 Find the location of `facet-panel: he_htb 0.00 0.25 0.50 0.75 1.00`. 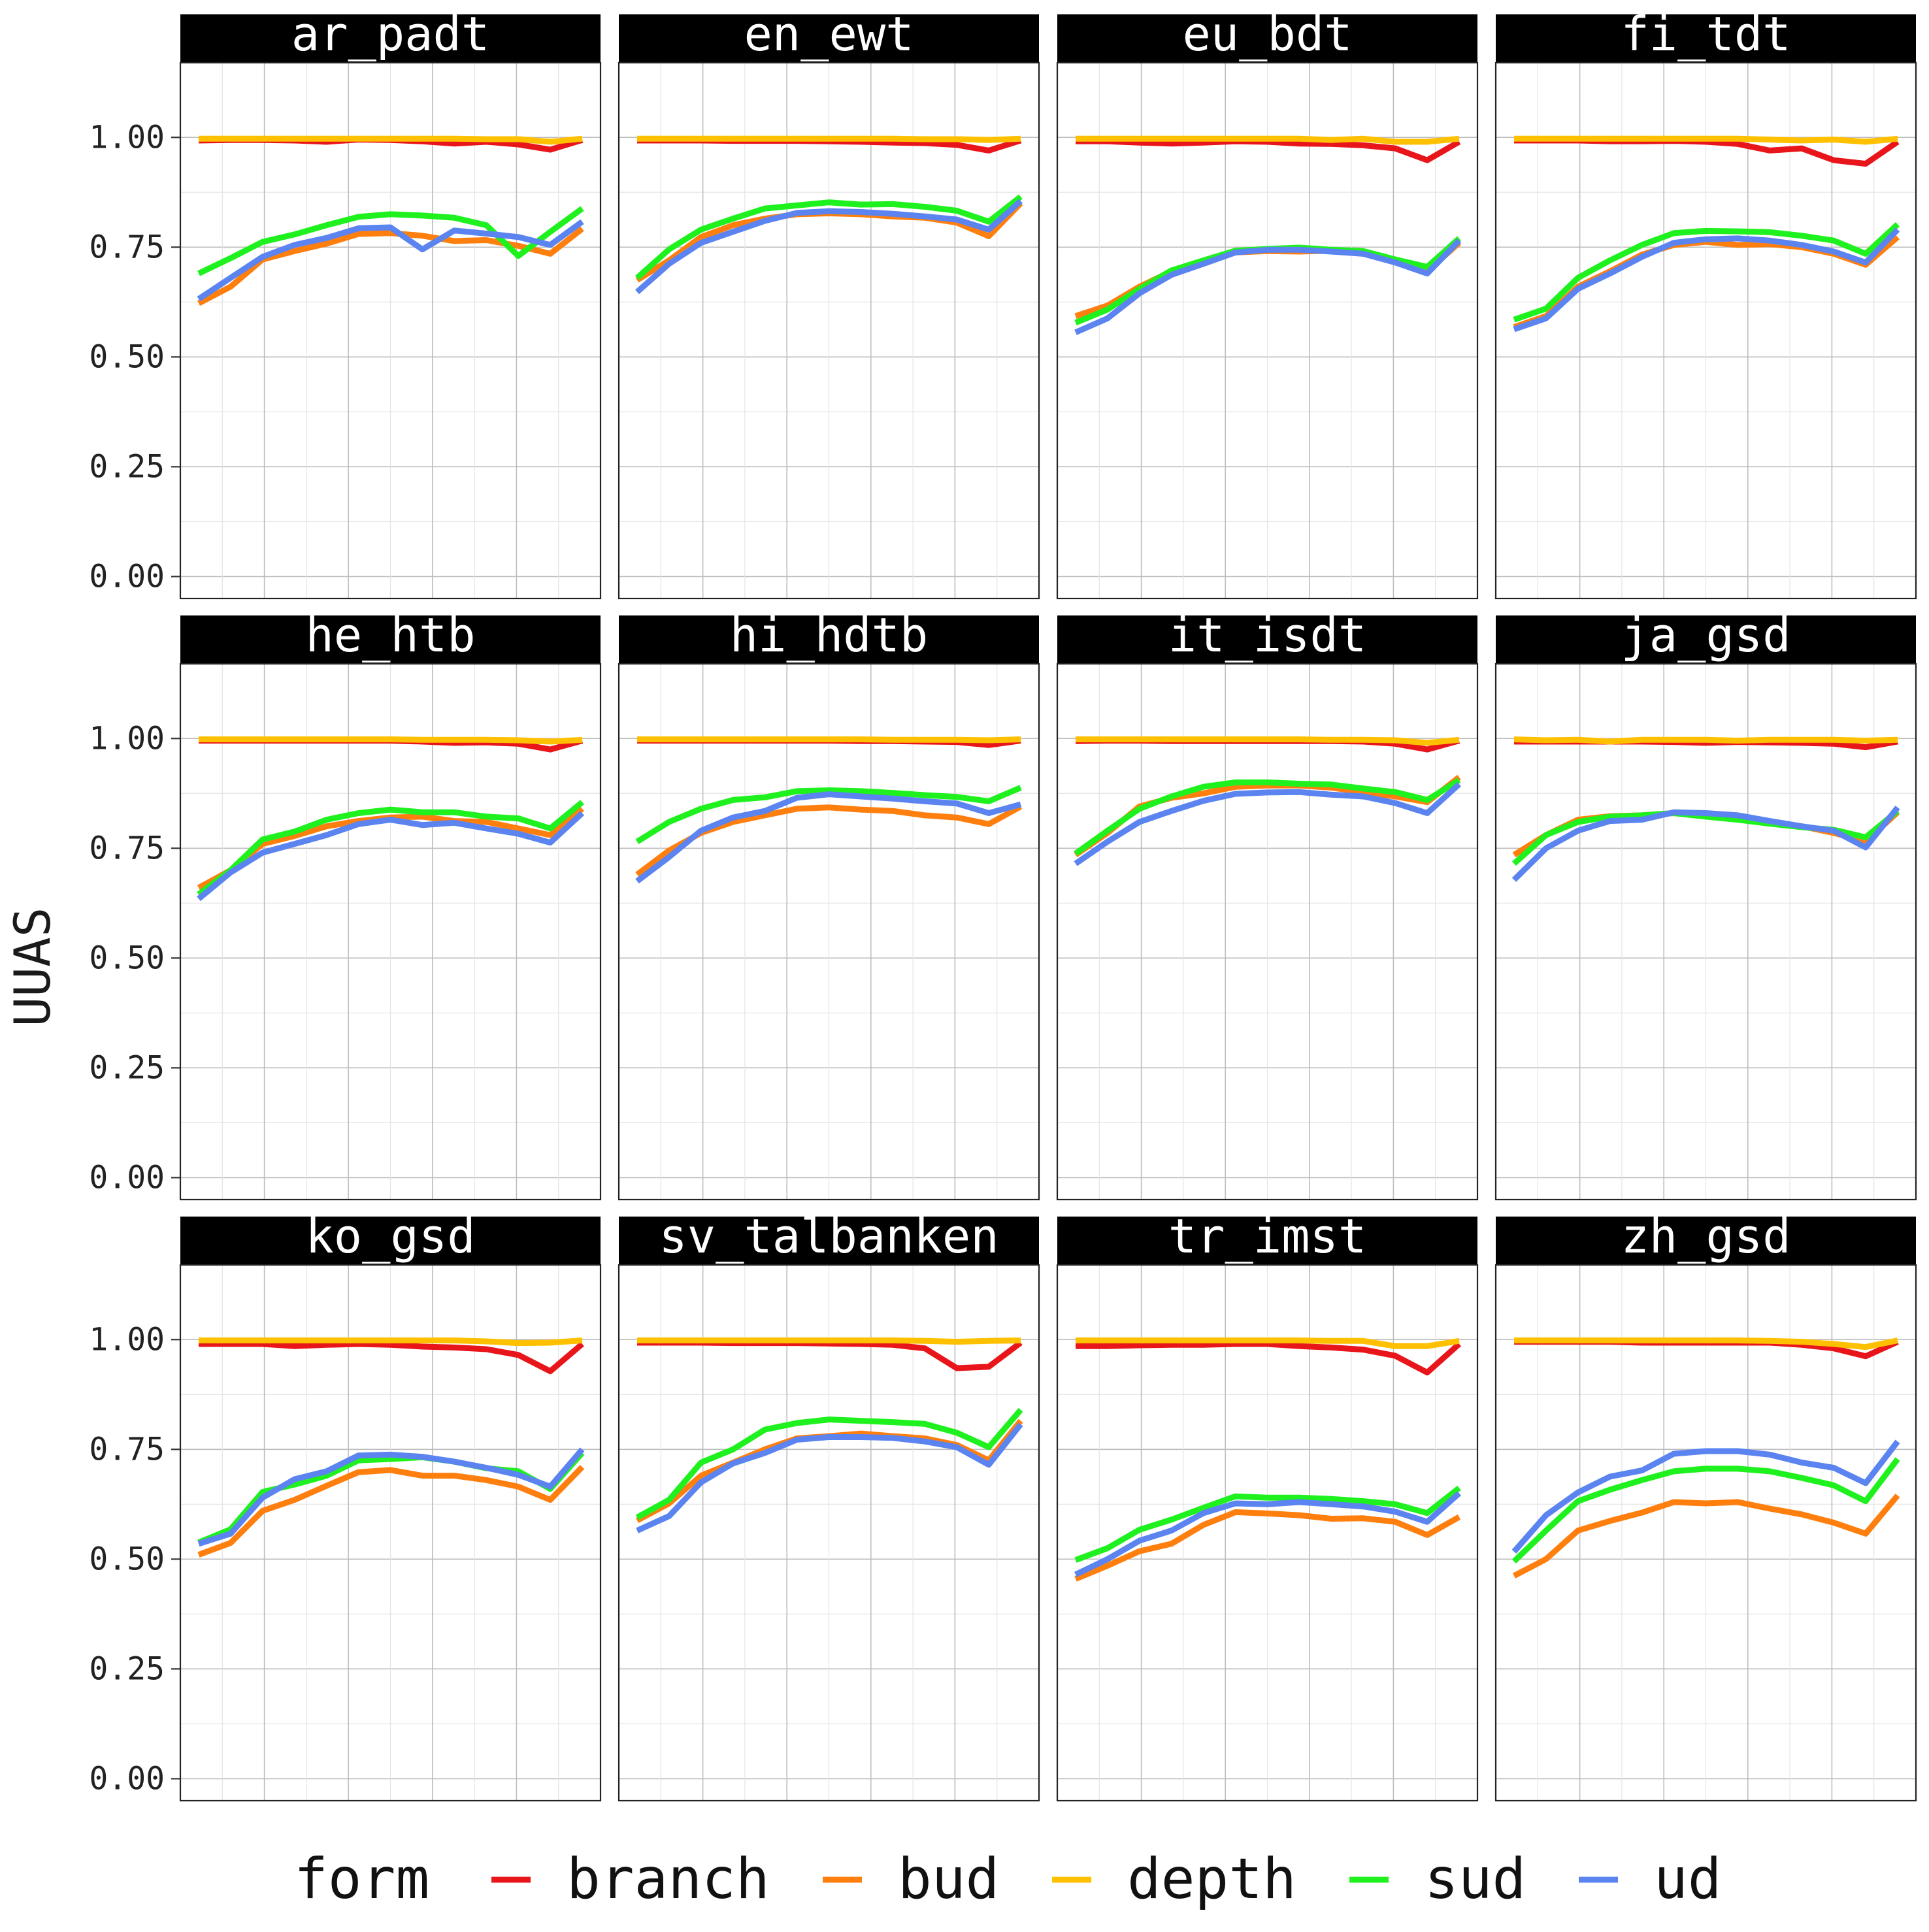

facet-panel: he_htb 0.00 0.25 0.50 0.75 1.00 is located at coordinates (345, 904).